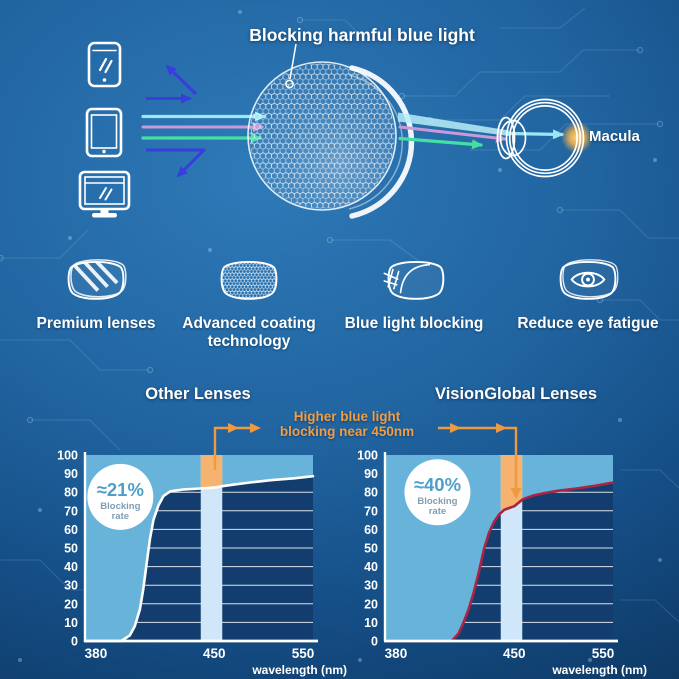 The width and height of the screenshot is (679, 679). What do you see at coordinates (104, 194) in the screenshot?
I see `monitor-icon` at bounding box center [104, 194].